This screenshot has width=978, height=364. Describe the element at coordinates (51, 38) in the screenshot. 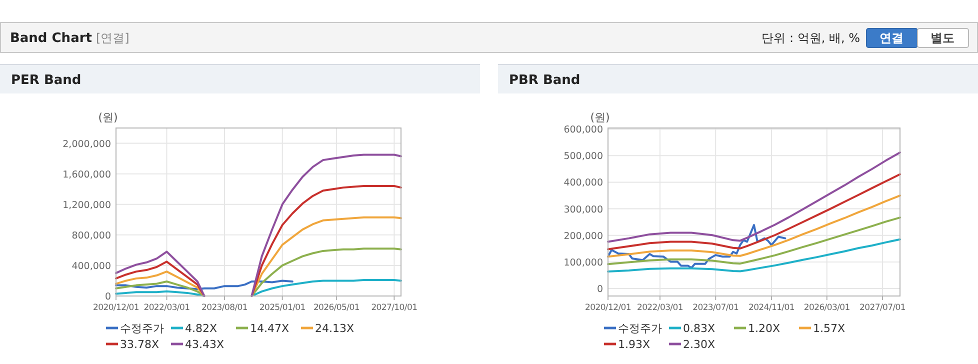

I see `text: Band Chart` at that location.